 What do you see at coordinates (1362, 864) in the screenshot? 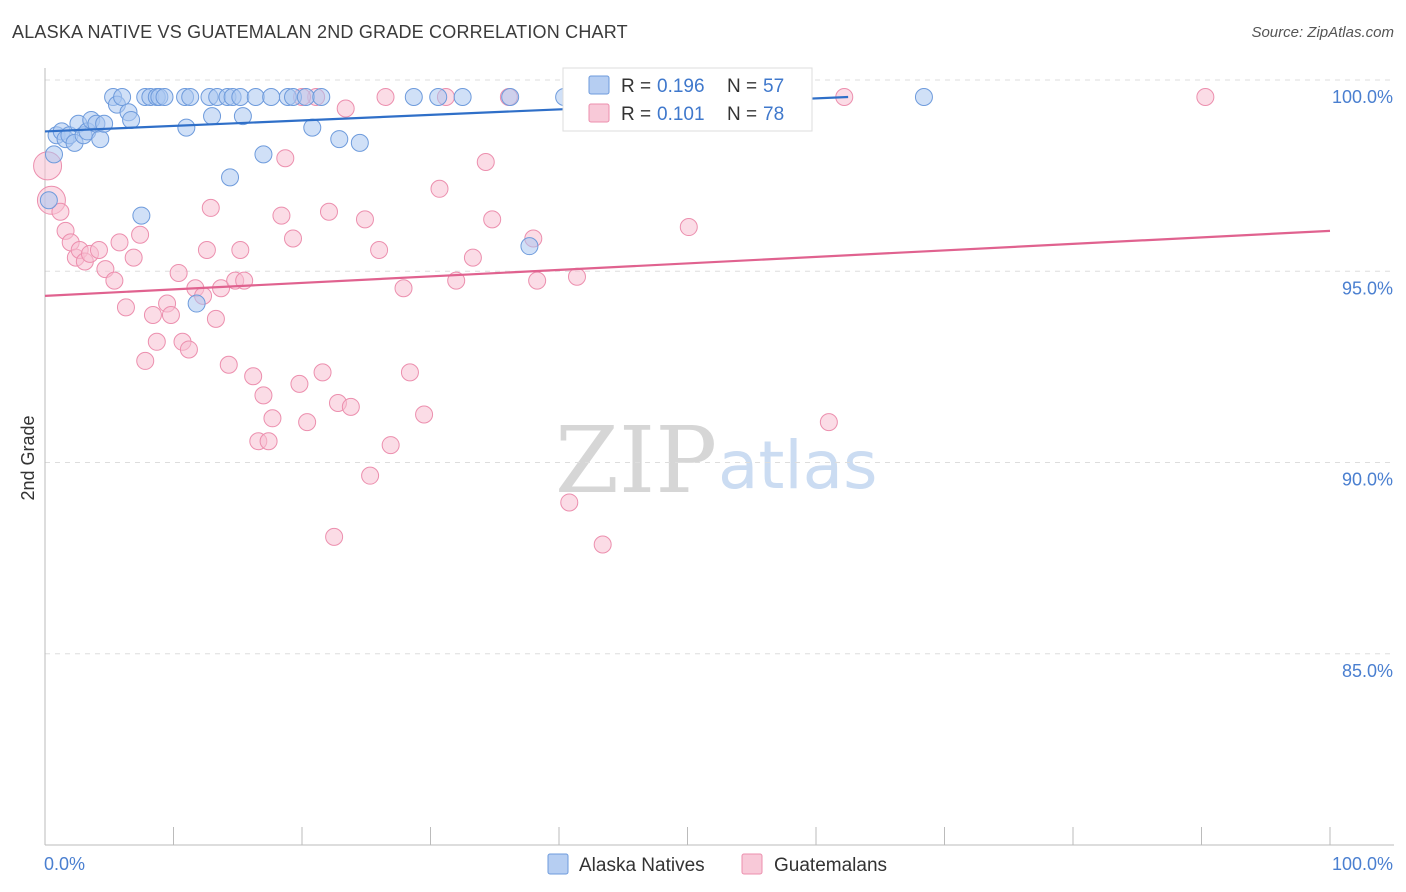
I see `x-tick-label-right: 100.0%` at bounding box center [1362, 864].